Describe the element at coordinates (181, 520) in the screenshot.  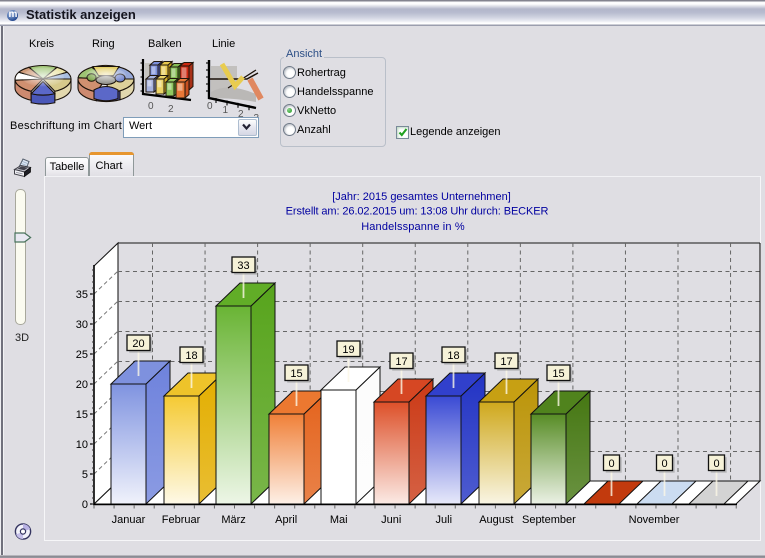
I see `svg-text: Februar` at that location.